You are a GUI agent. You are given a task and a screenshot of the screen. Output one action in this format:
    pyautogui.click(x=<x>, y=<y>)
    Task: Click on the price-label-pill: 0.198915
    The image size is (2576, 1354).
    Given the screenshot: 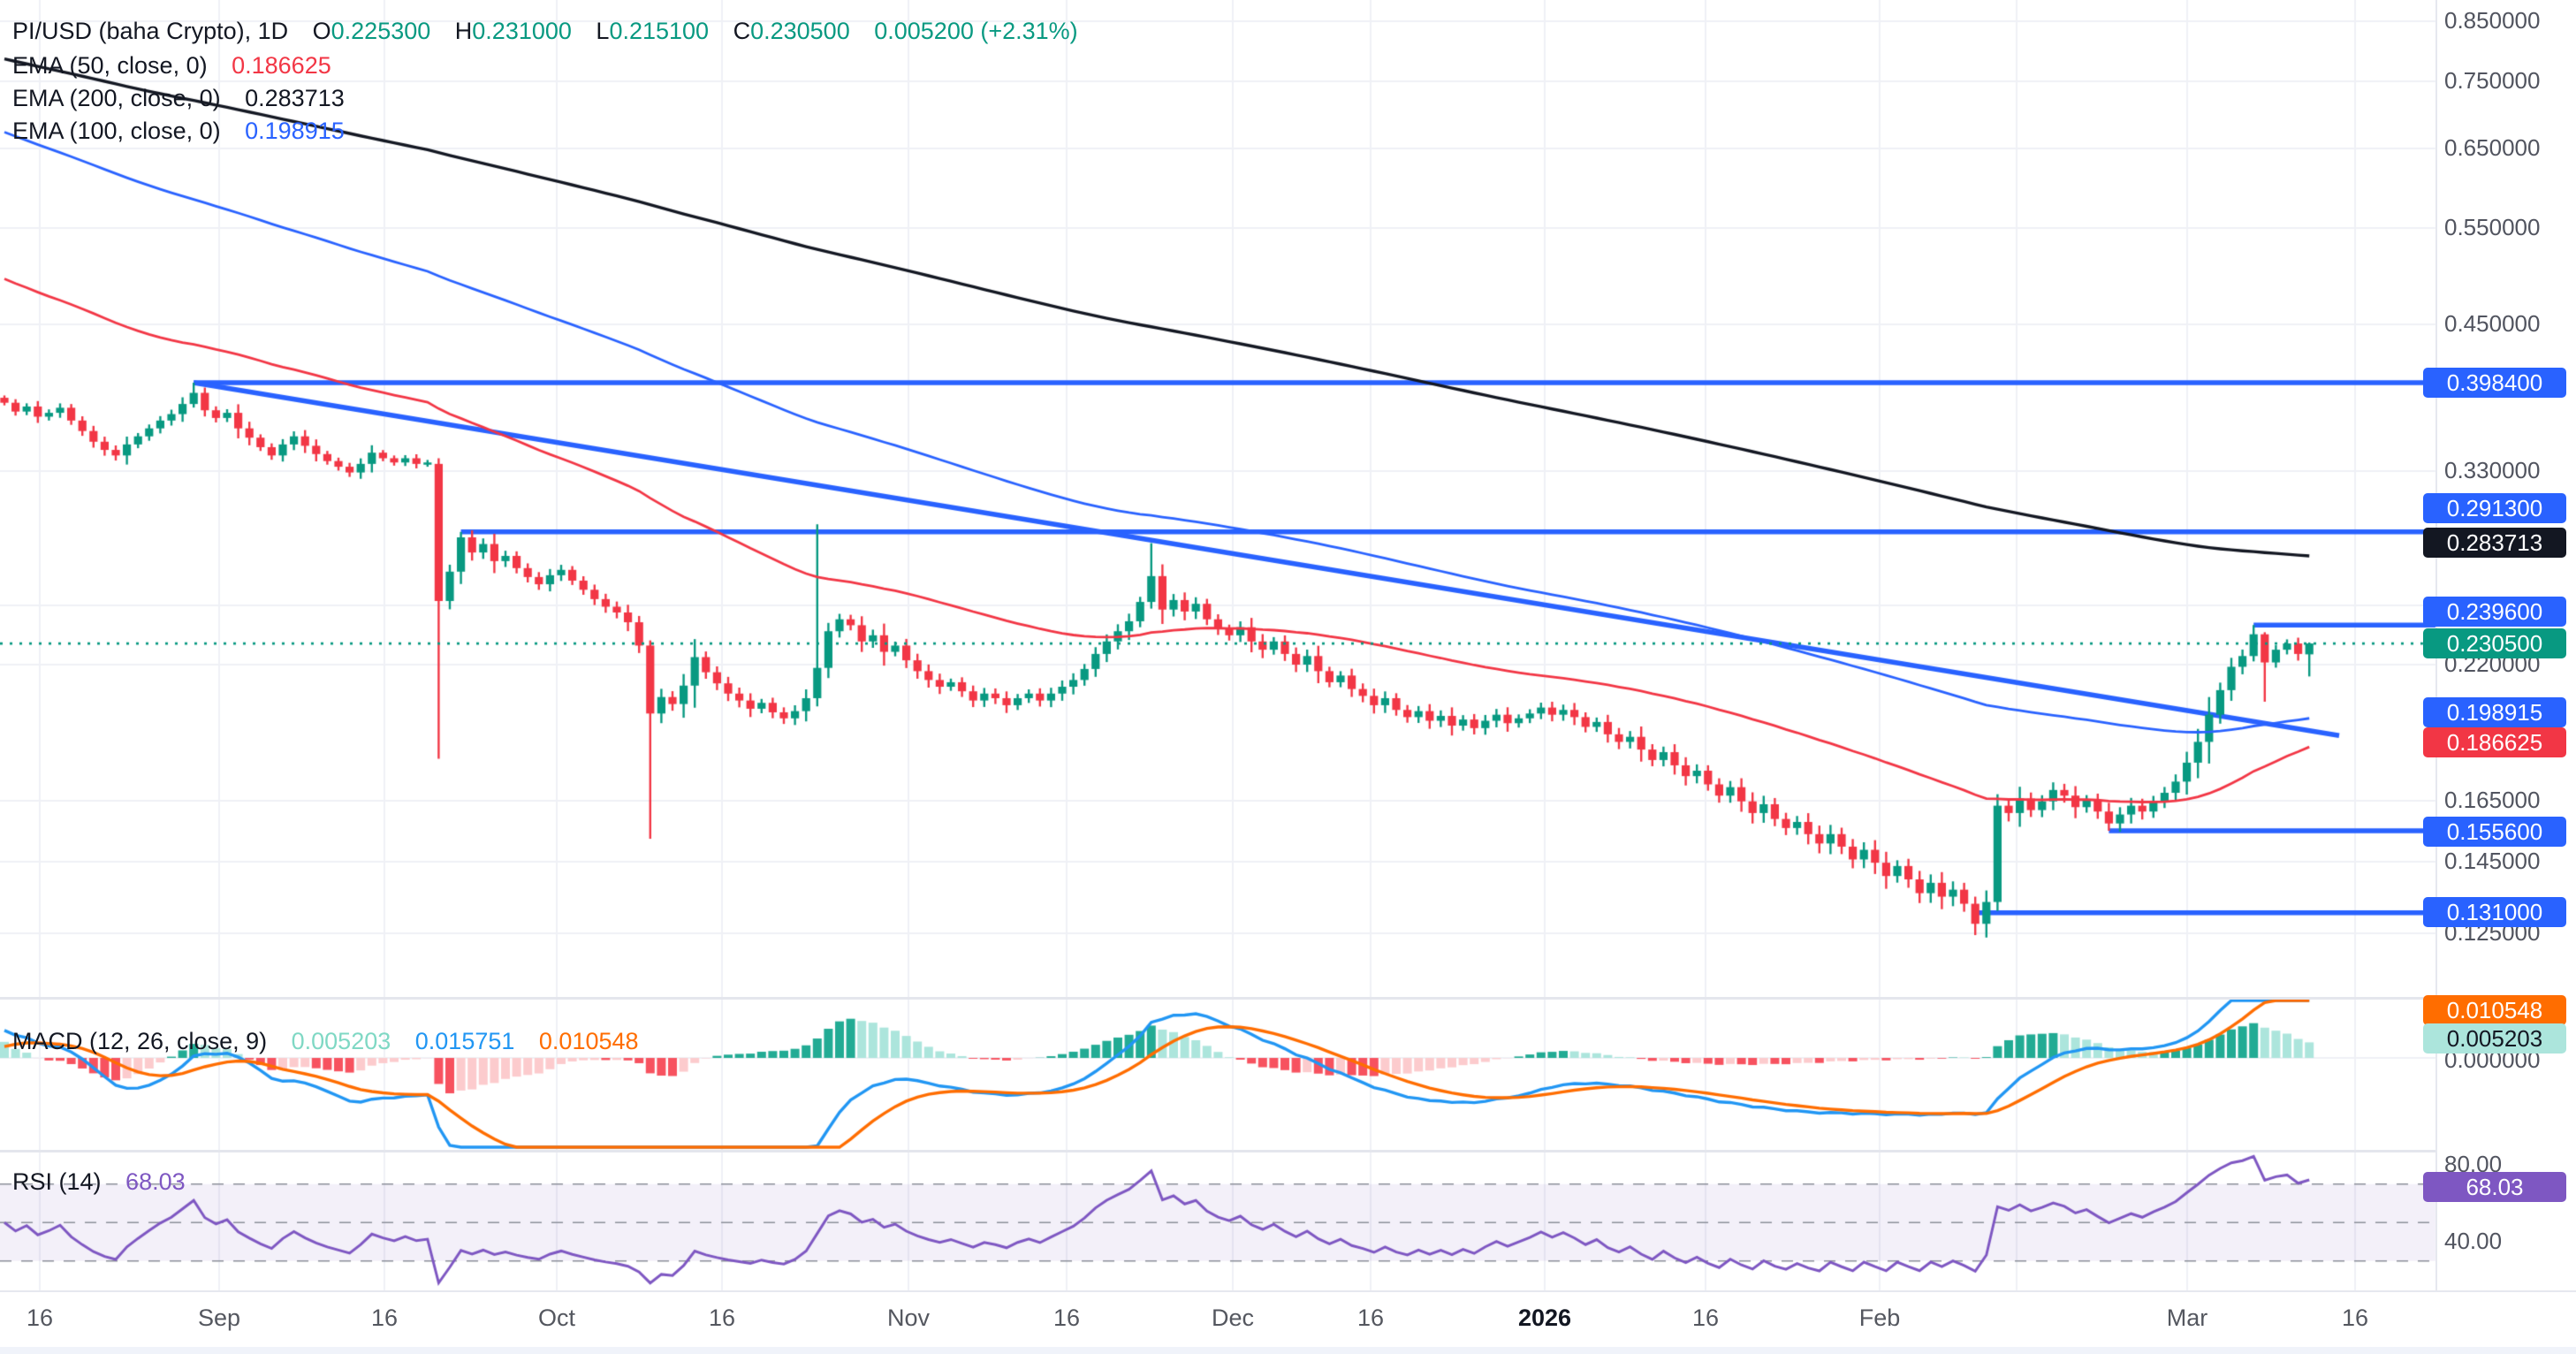 What is the action you would take?
    pyautogui.click(x=2494, y=712)
    